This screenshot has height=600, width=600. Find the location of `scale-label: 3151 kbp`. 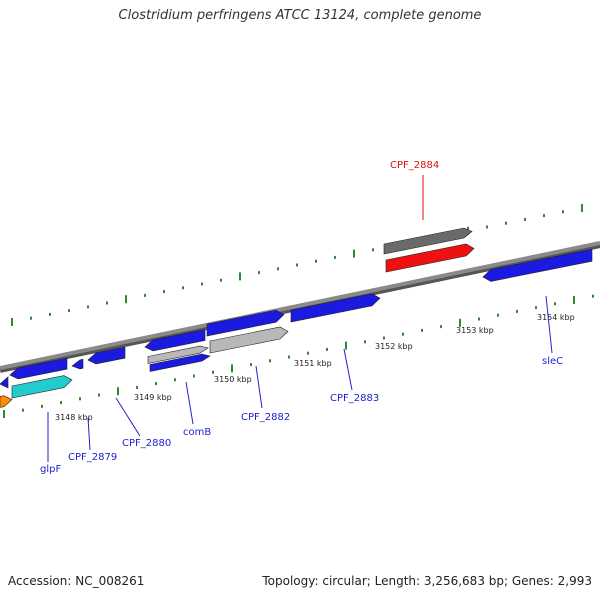

scale-label: 3151 kbp is located at coordinates (313, 363).